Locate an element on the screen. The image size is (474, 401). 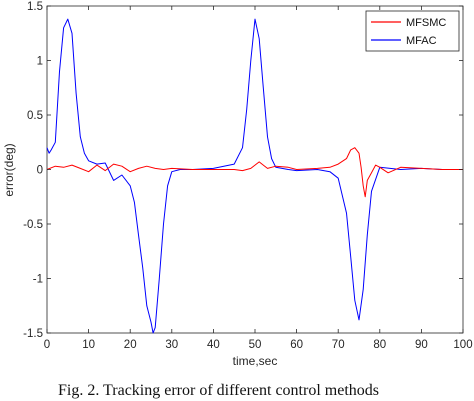
x-axis-label: time,sec is located at coordinates (255, 361).